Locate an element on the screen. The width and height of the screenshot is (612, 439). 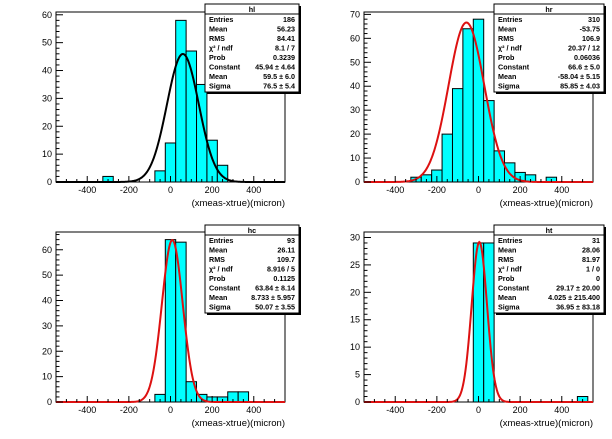
stats-value: 56.23 is located at coordinates (286, 29).